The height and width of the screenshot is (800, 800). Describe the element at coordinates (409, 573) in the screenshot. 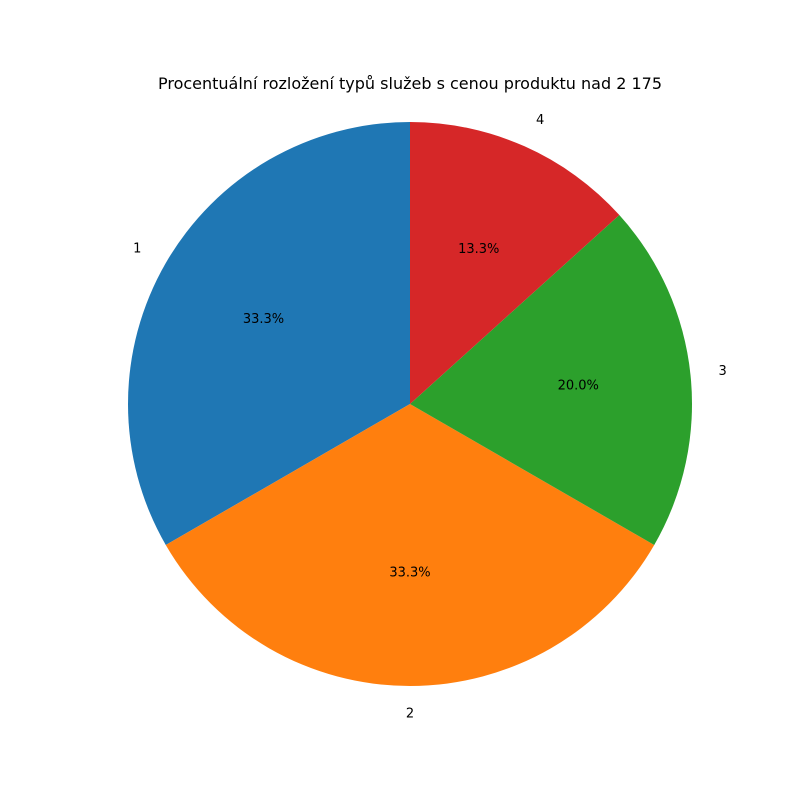

I see `pct-label-2: 33.3%` at that location.